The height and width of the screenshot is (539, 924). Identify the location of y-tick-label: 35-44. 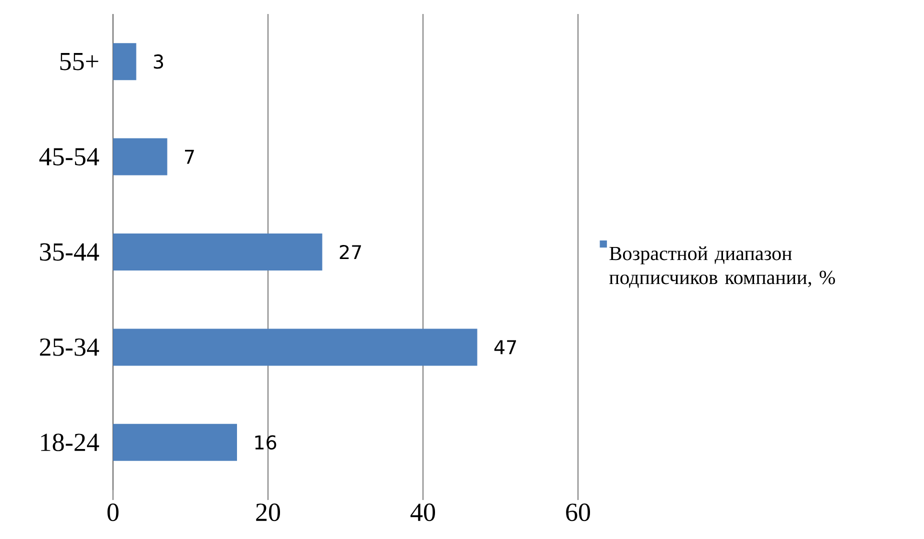
(70, 252).